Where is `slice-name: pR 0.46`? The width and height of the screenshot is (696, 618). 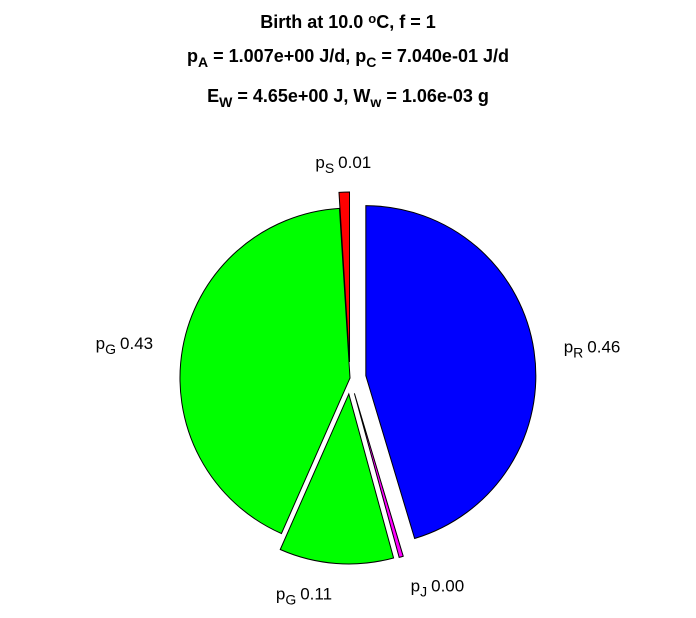
slice-name: pR 0.46 is located at coordinates (592, 349).